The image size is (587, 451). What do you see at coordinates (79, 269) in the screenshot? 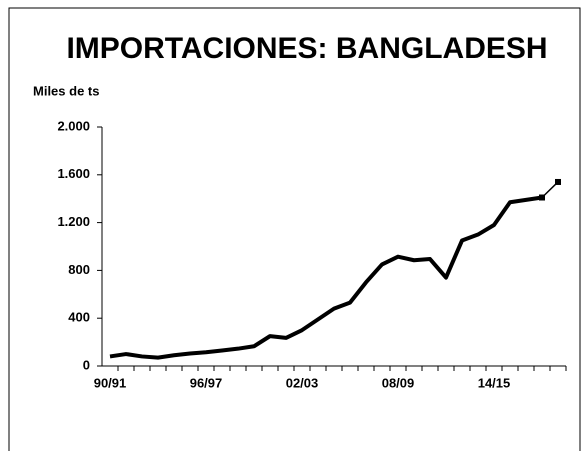
I see `y-tick-label: 800` at bounding box center [79, 269].